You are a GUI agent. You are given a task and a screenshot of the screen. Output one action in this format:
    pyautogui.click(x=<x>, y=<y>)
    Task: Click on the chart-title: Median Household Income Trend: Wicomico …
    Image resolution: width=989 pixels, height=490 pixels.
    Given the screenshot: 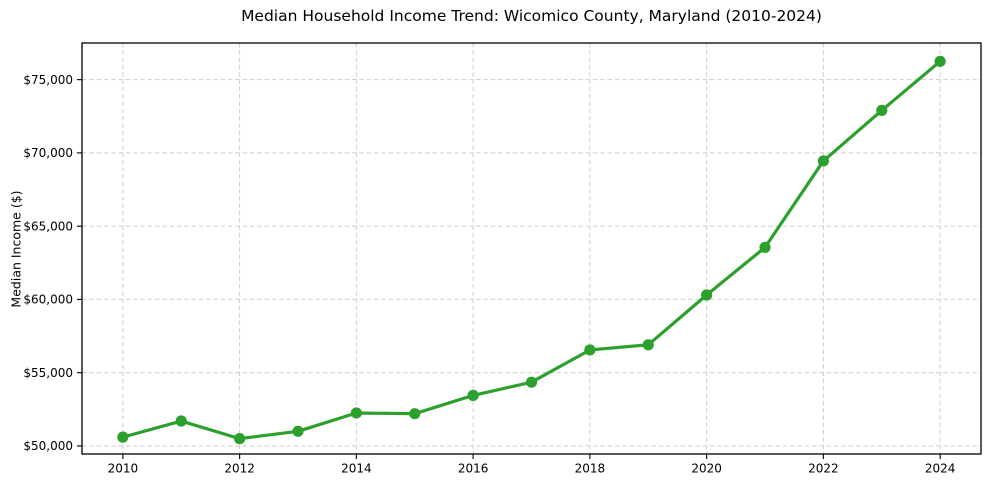 What is the action you would take?
    pyautogui.click(x=531, y=16)
    